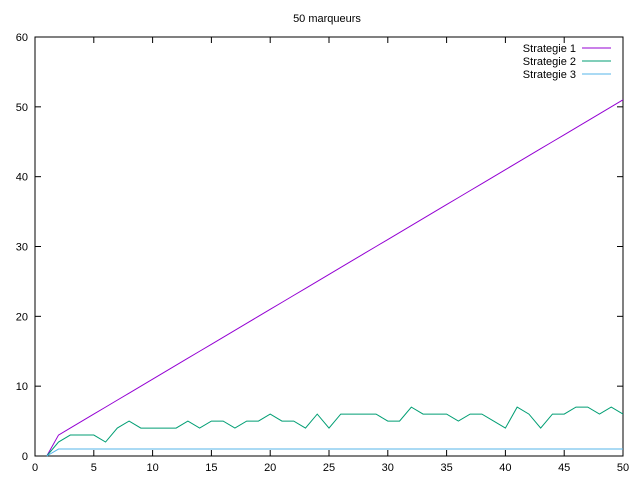  What do you see at coordinates (25, 457) in the screenshot?
I see `y-tick-label: 0` at bounding box center [25, 457].